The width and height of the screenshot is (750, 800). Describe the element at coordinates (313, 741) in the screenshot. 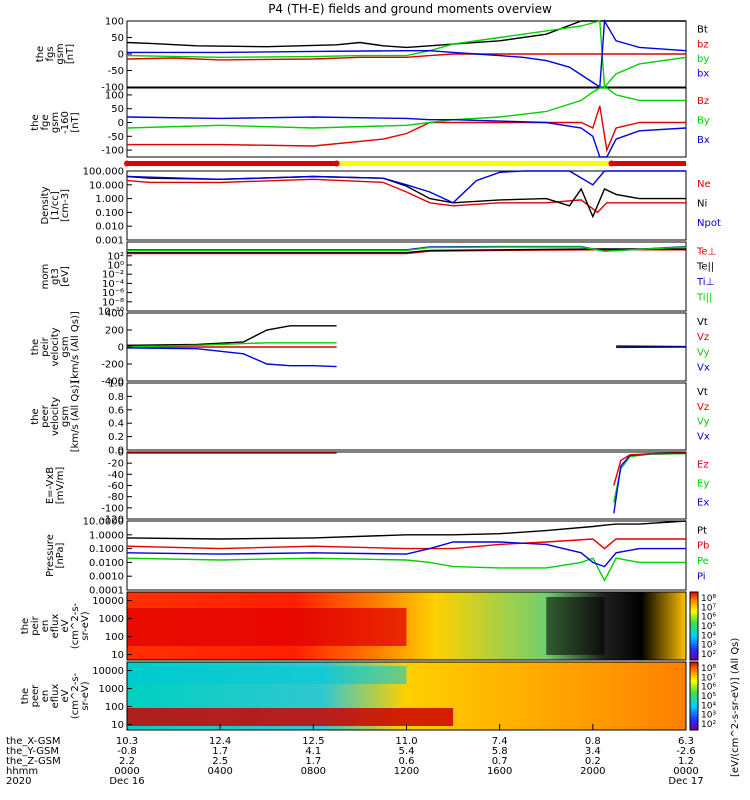

I see `ephemeris-value: 12.5` at that location.